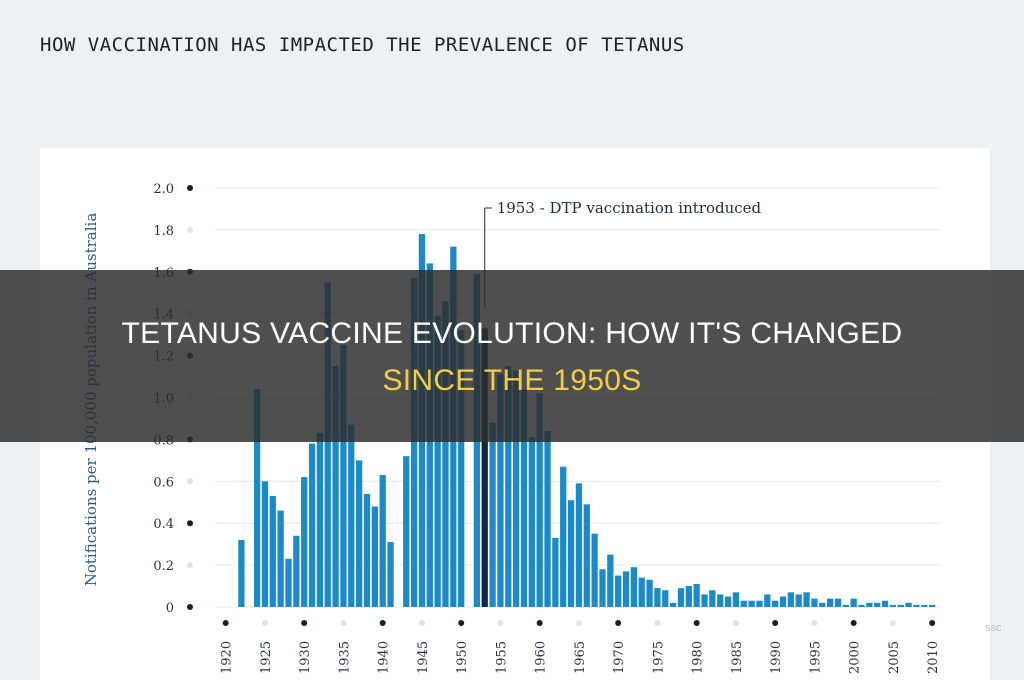 This screenshot has height=680, width=1024. I want to click on x-tick-label: 1950, so click(462, 657).